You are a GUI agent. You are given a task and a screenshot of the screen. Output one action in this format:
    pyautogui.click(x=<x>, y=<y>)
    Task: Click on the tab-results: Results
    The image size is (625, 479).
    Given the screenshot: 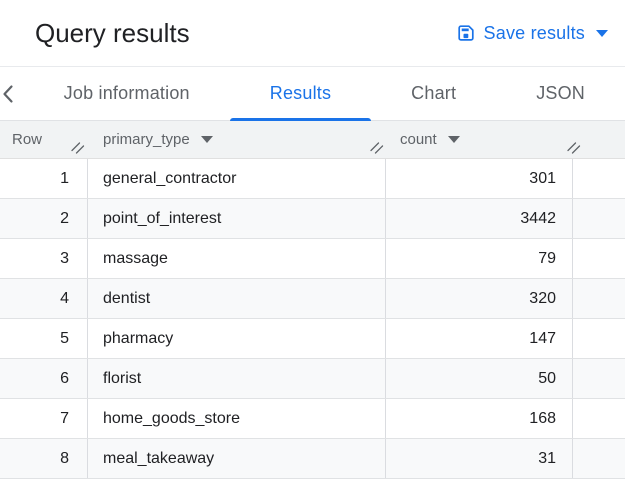 What is the action you would take?
    pyautogui.click(x=300, y=94)
    